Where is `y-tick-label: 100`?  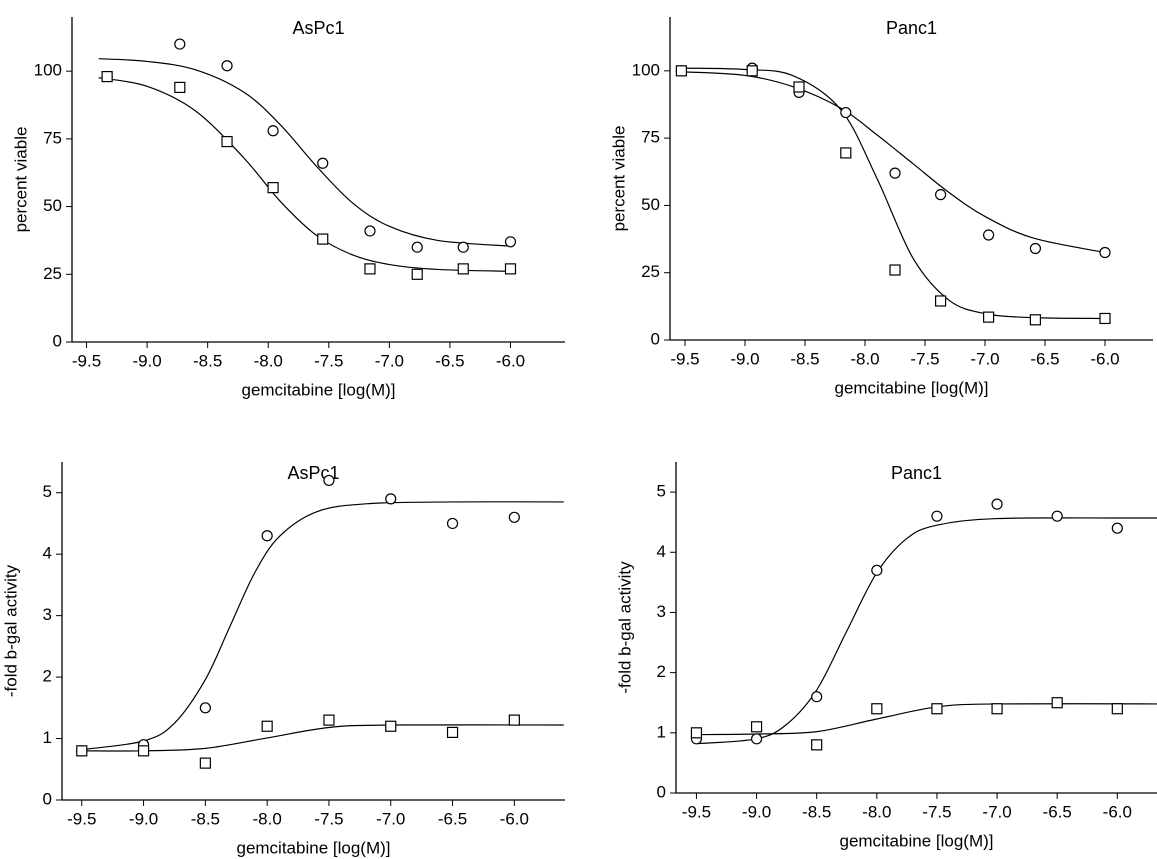
y-tick-label: 100 is located at coordinates (48, 70).